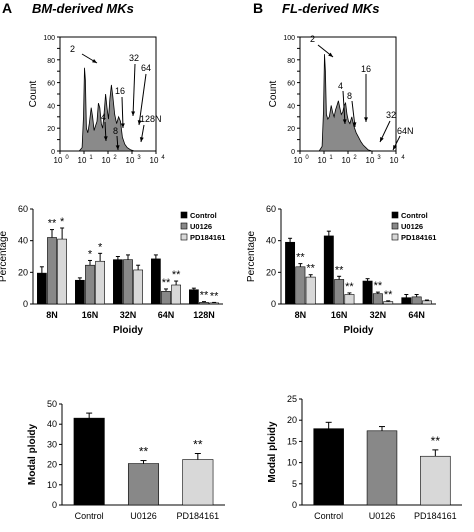 The height and width of the screenshot is (532, 474). What do you see at coordinates (51, 106) in the screenshot?
I see `A-hist-ytick-label: 40` at bounding box center [51, 106].